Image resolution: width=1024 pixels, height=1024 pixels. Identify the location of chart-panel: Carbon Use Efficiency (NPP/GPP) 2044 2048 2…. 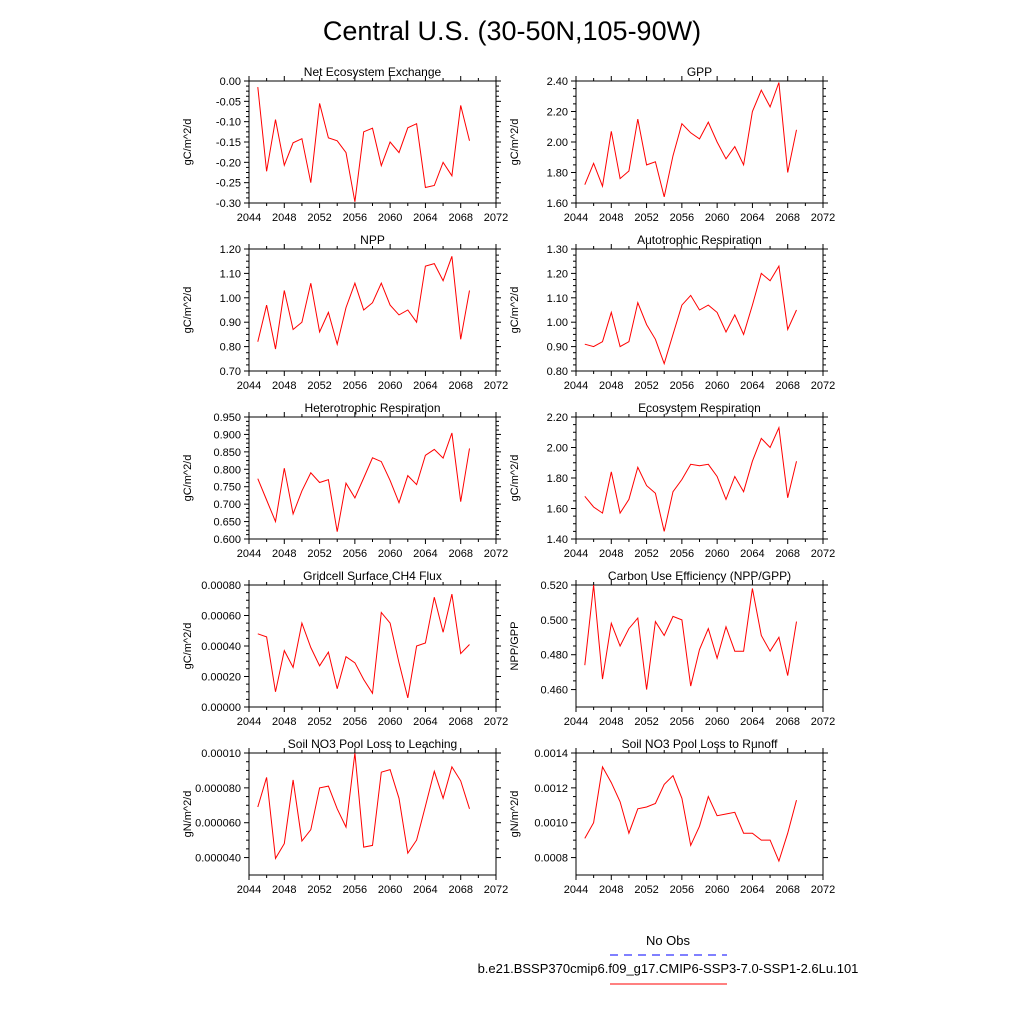
(672, 648).